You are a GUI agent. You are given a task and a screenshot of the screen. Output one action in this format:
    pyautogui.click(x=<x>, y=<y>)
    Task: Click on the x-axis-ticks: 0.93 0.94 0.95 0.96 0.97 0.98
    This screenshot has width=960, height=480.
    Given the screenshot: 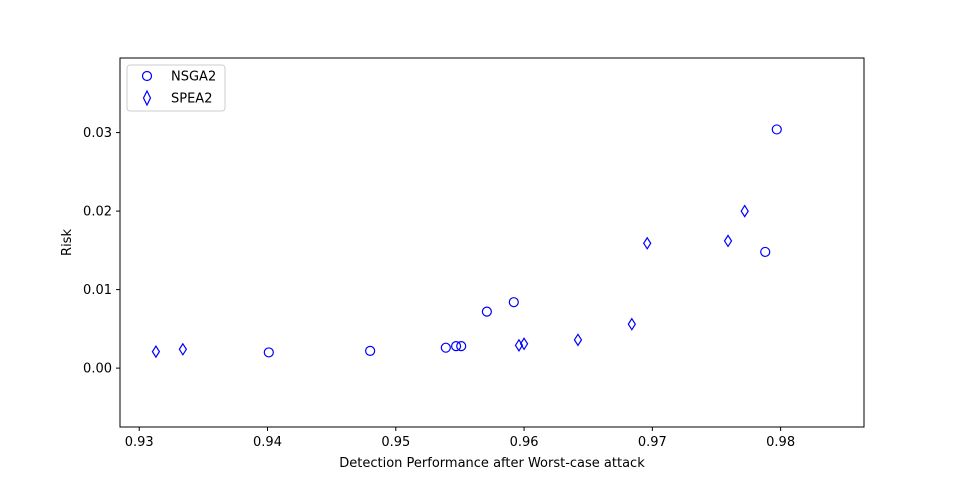 What is the action you would take?
    pyautogui.click(x=460, y=438)
    